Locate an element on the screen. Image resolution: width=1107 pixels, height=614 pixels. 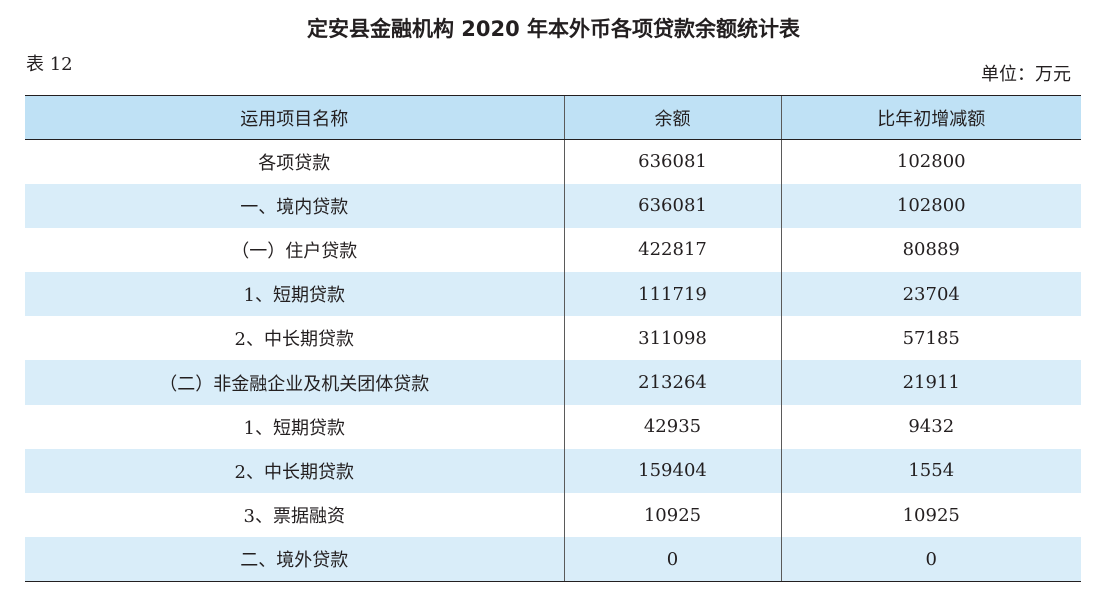
table-header-row: 运用项目名称 余额 比年初增减额 is located at coordinates (553, 117).